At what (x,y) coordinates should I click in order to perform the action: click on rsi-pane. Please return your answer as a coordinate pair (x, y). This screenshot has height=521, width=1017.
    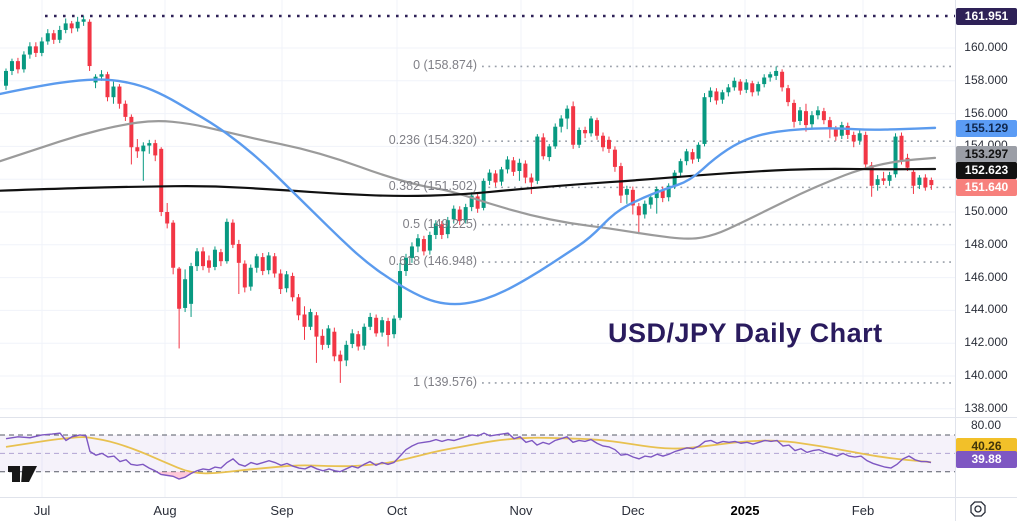
    Looking at the image, I should click on (477, 457).